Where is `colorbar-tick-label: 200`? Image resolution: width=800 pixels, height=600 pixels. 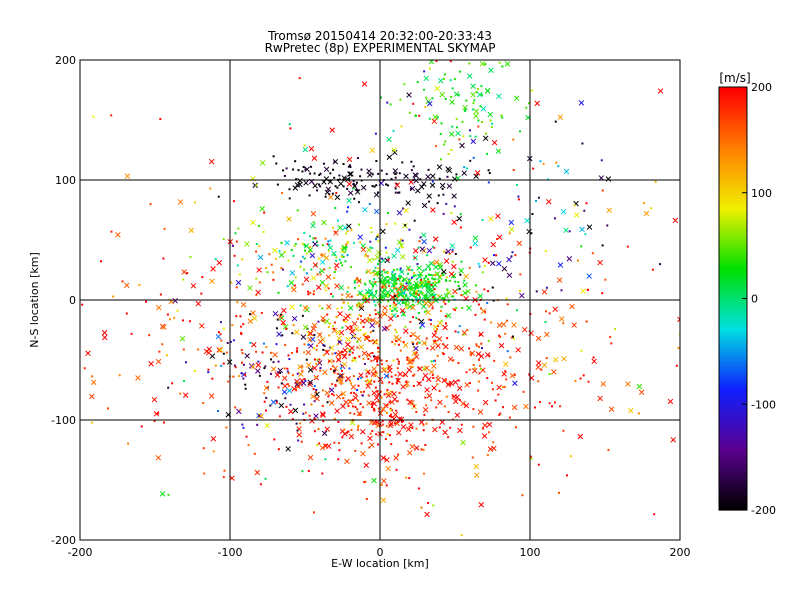
colorbar-tick-label: 200 is located at coordinates (761, 87).